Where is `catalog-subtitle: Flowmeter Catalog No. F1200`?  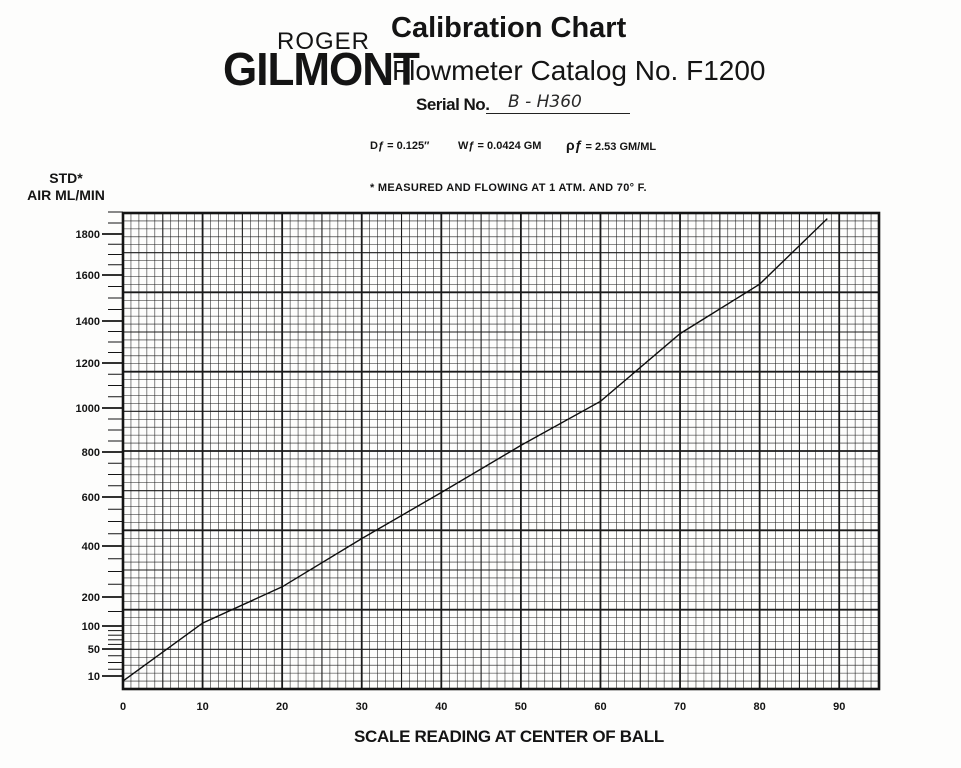
catalog-subtitle: Flowmeter Catalog No. F1200 is located at coordinates (579, 70).